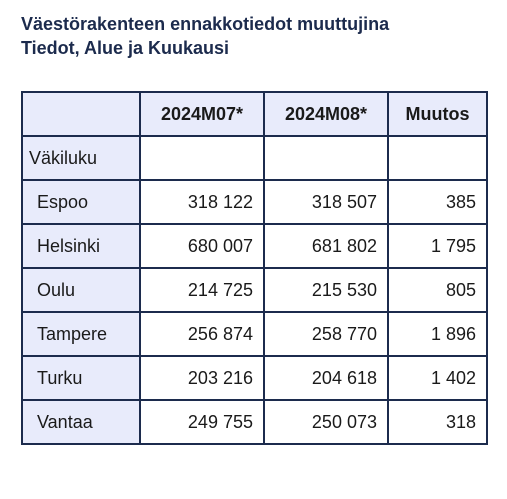  I want to click on row-label: Tampere, so click(81, 334).